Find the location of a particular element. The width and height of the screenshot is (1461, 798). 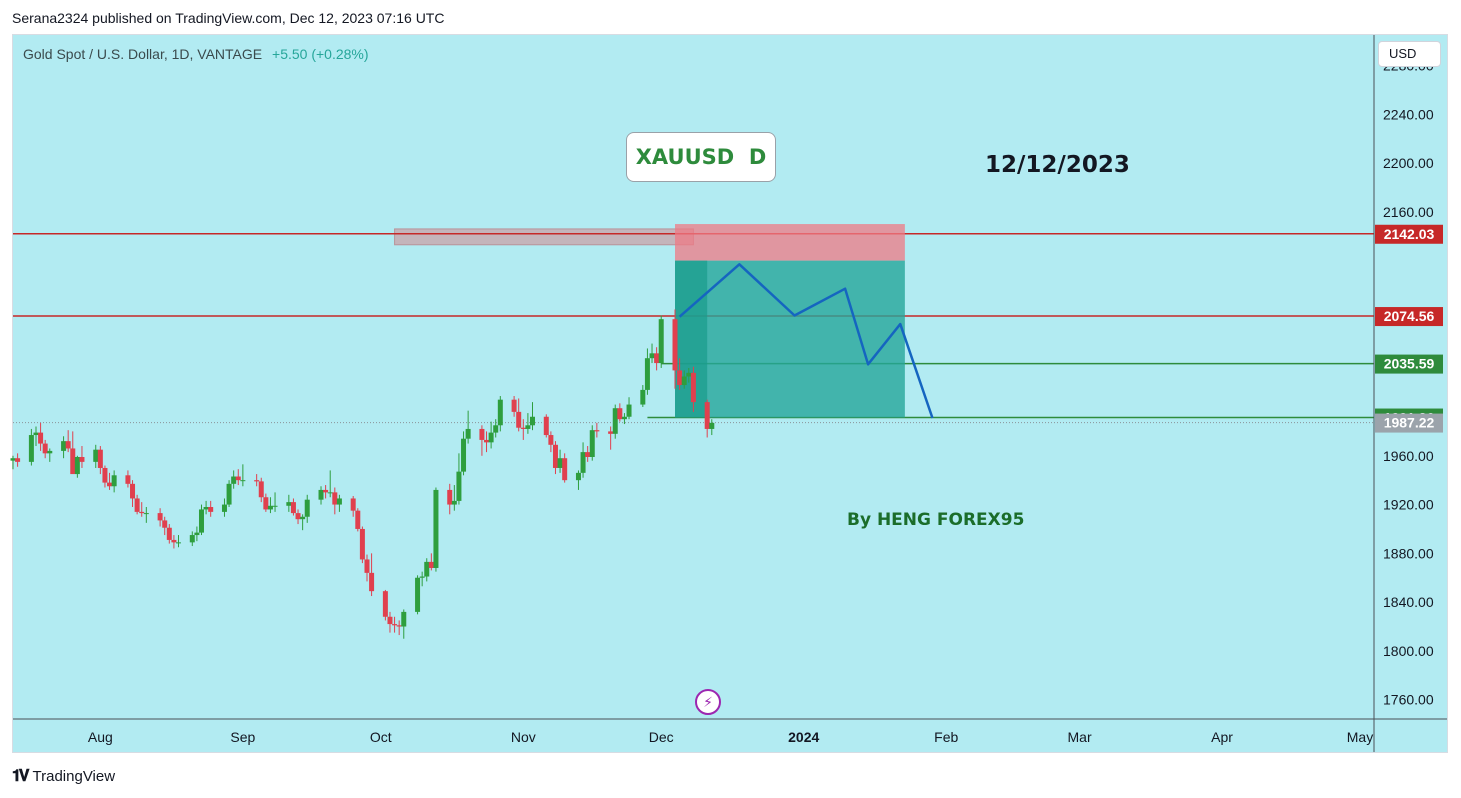

x-tick-label: Aug is located at coordinates (100, 737).